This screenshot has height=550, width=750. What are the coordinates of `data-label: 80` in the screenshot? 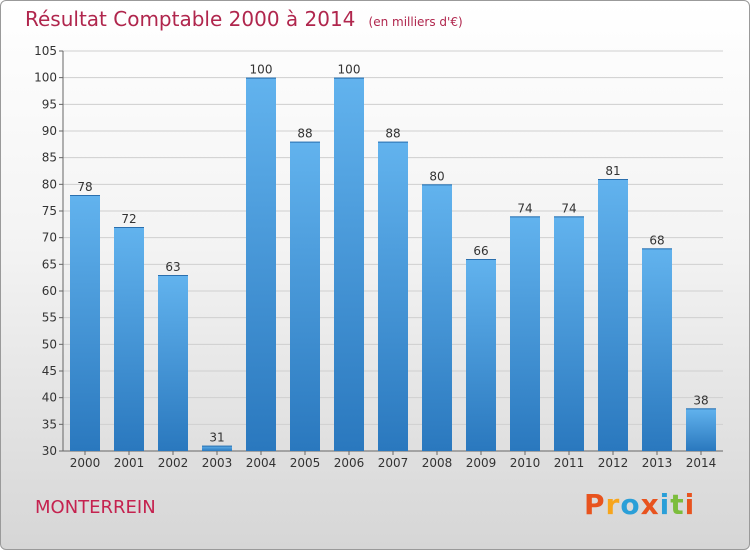 It's located at (436, 176).